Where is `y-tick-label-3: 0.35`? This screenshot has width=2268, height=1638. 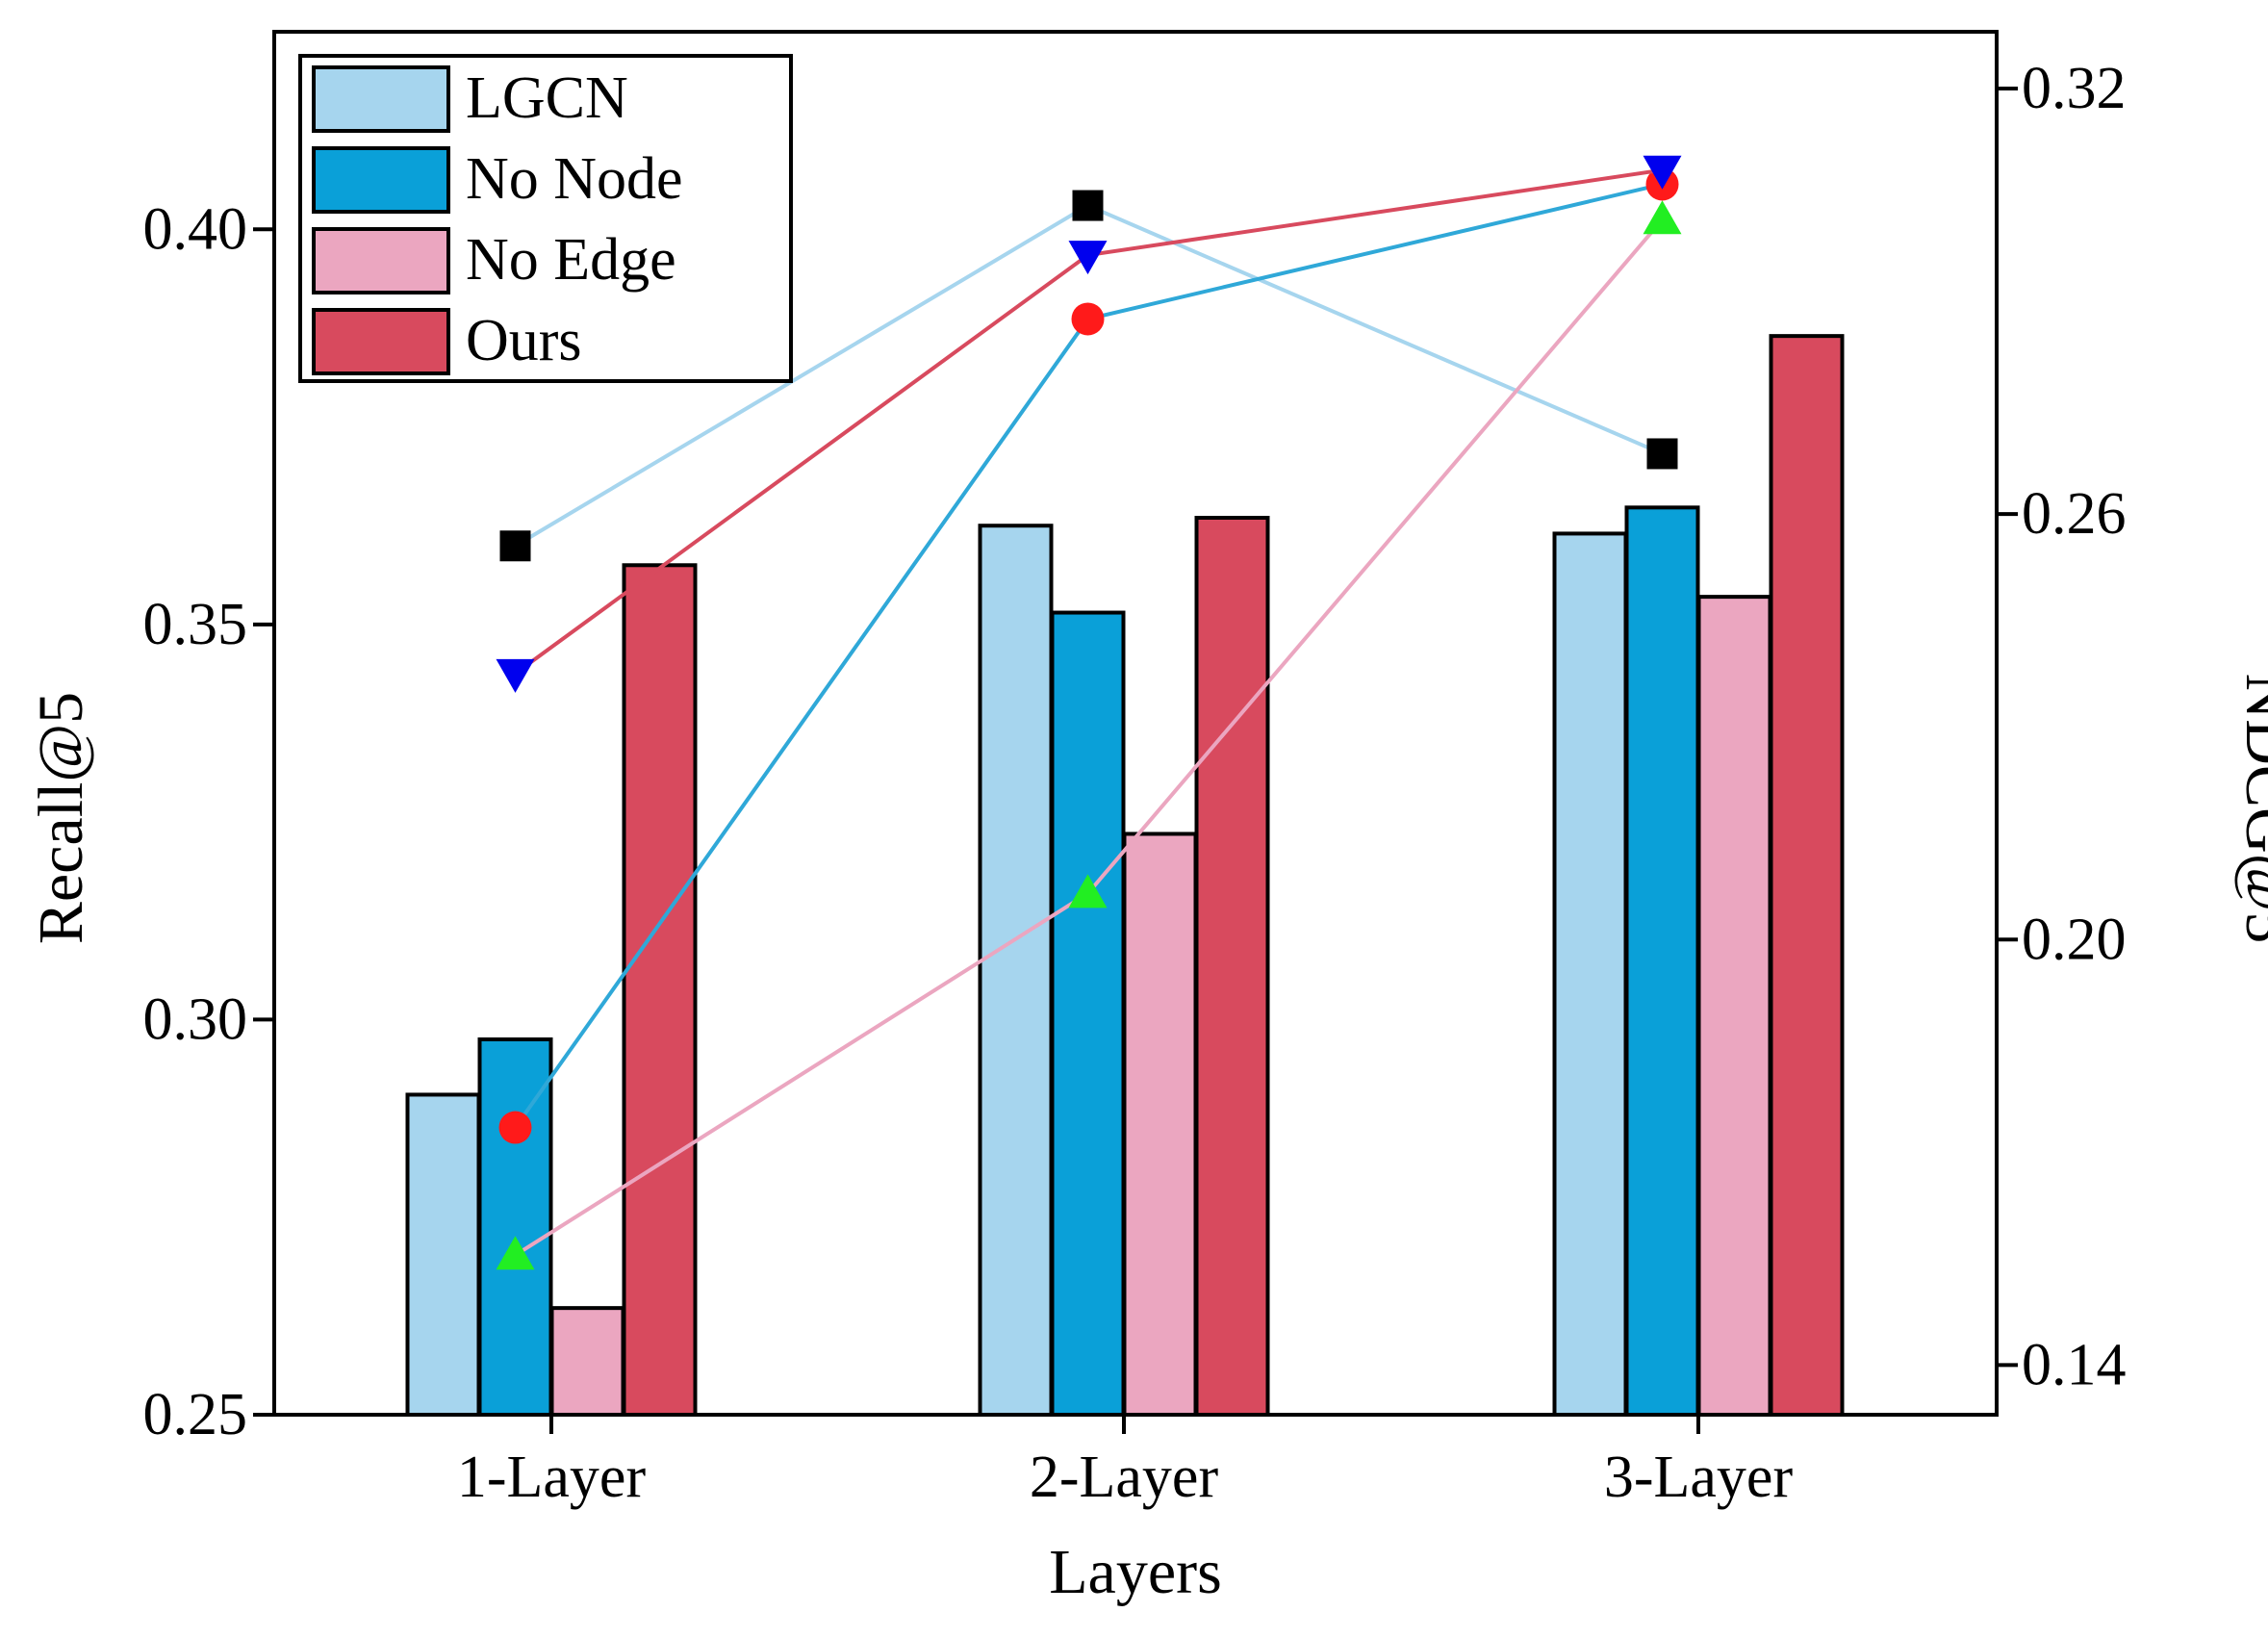
y-tick-label-3: 0.35 is located at coordinates (195, 625).